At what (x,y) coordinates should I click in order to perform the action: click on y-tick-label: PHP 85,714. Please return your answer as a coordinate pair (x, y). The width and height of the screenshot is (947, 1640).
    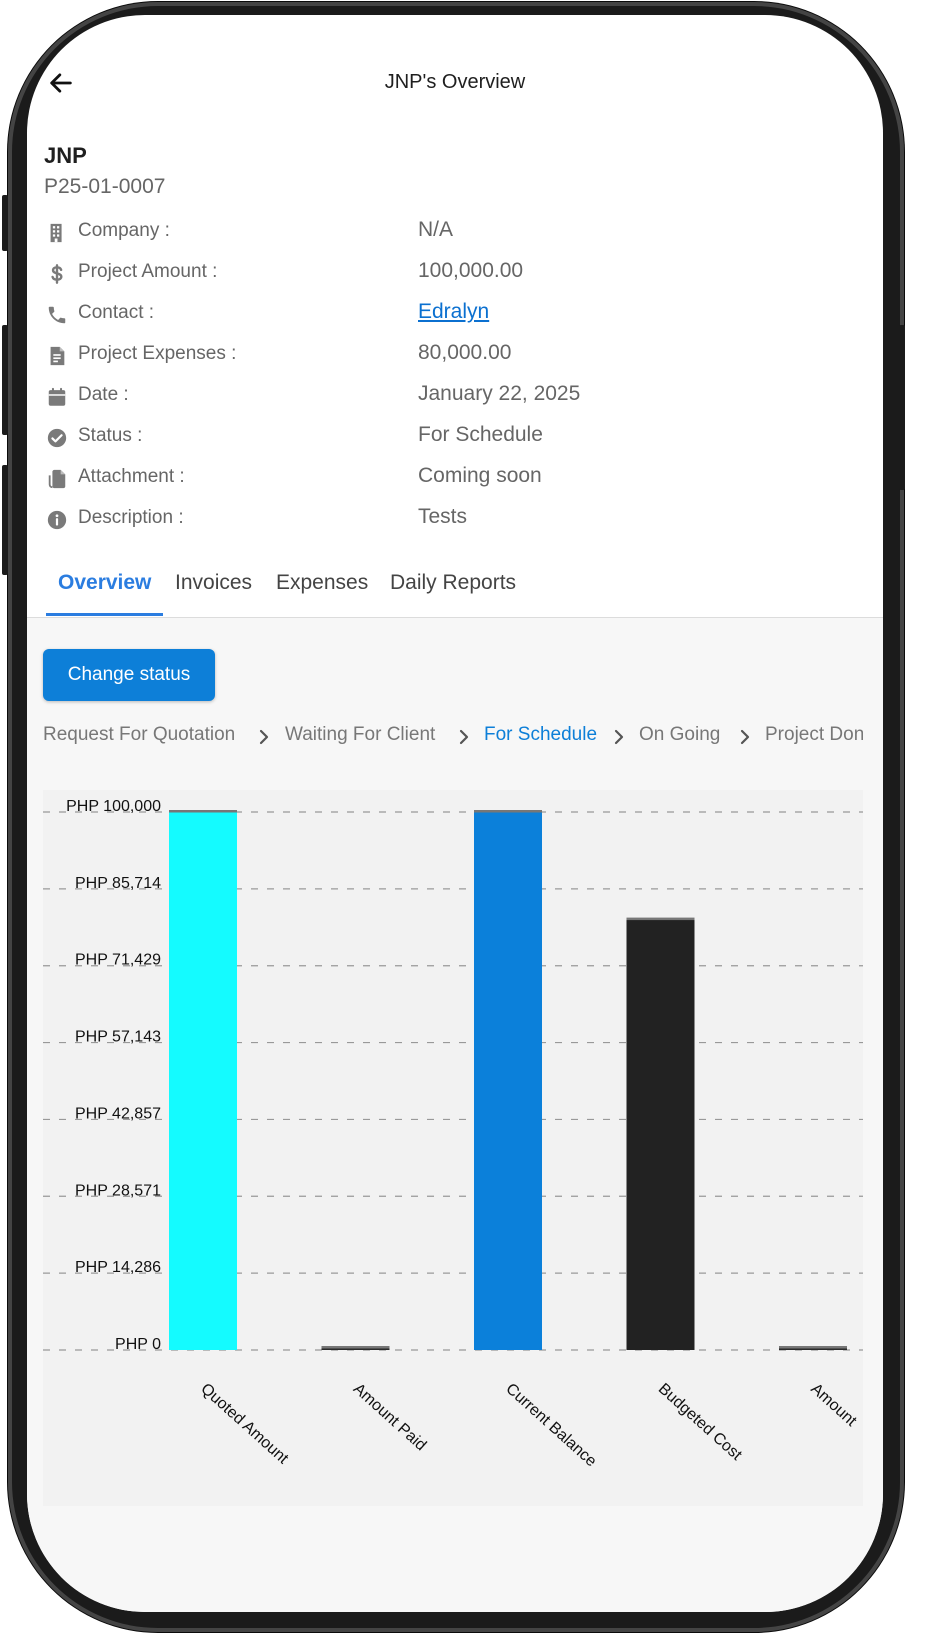
    Looking at the image, I should click on (118, 883).